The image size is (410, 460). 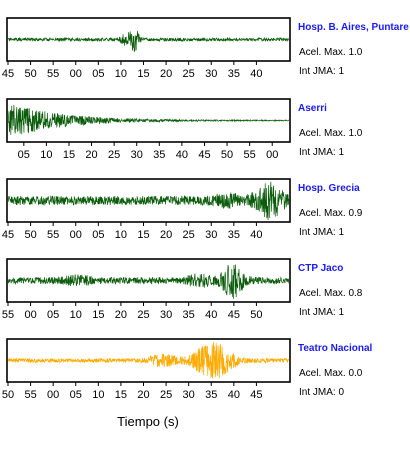 I want to click on max-acceleration: Acel. Max. 0.9, so click(x=331, y=213).